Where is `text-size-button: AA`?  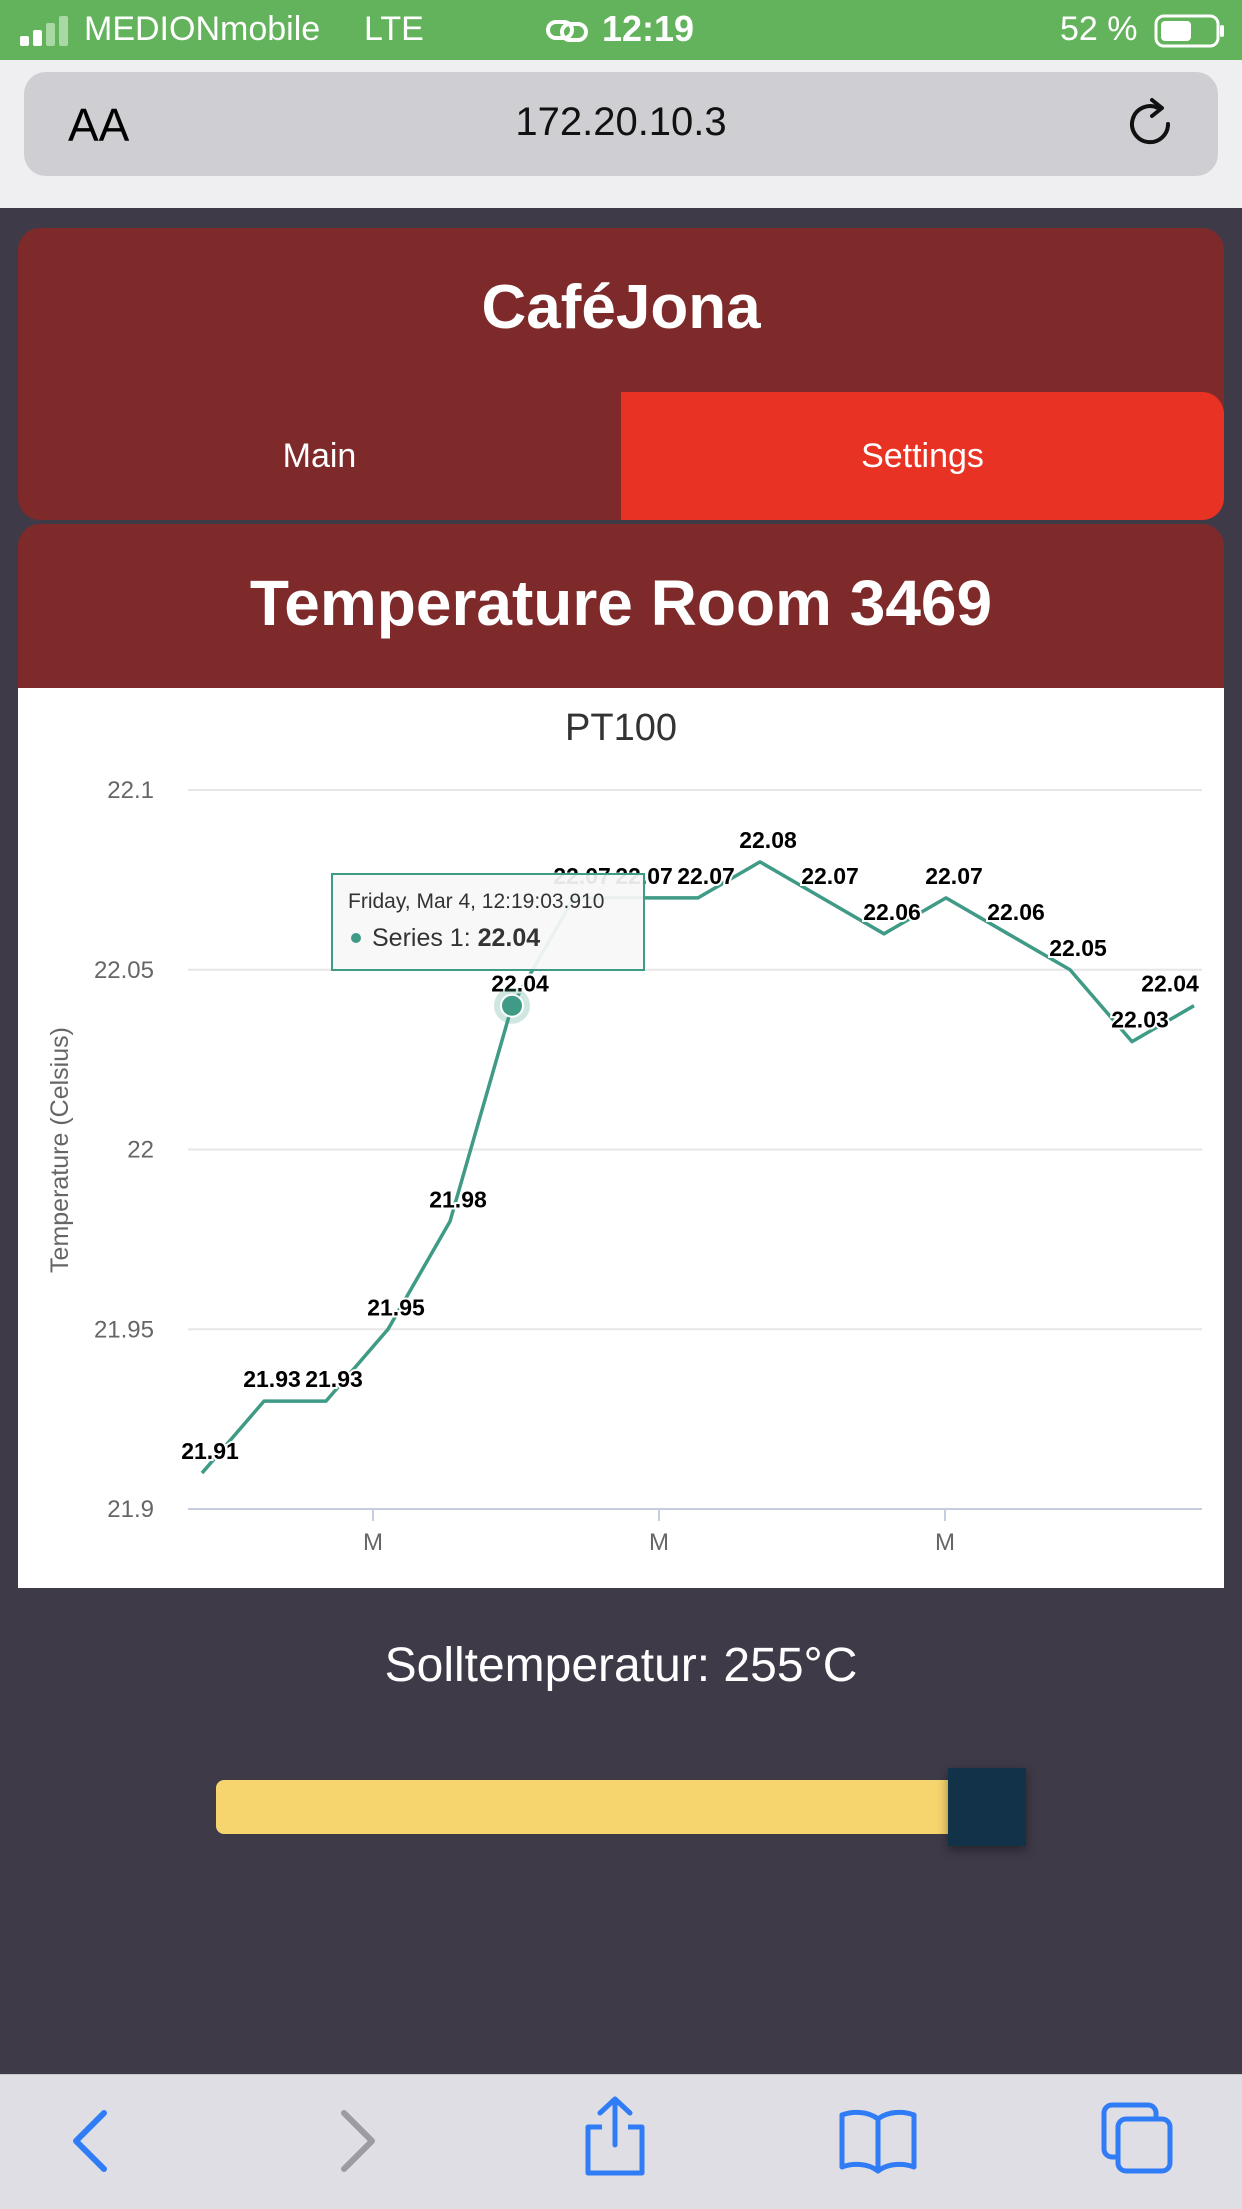 text-size-button: AA is located at coordinates (98, 125).